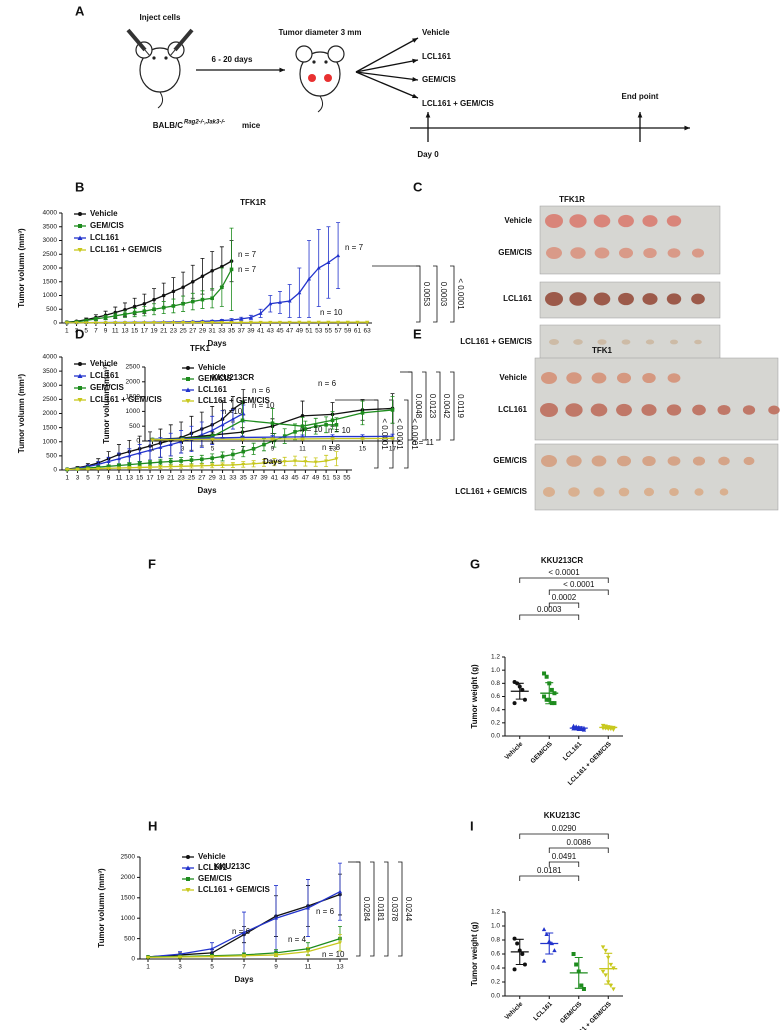 Image resolution: width=781 pixels, height=1030 pixels. Describe the element at coordinates (183, 449) in the screenshot. I see `x-tick-label: 3` at that location.